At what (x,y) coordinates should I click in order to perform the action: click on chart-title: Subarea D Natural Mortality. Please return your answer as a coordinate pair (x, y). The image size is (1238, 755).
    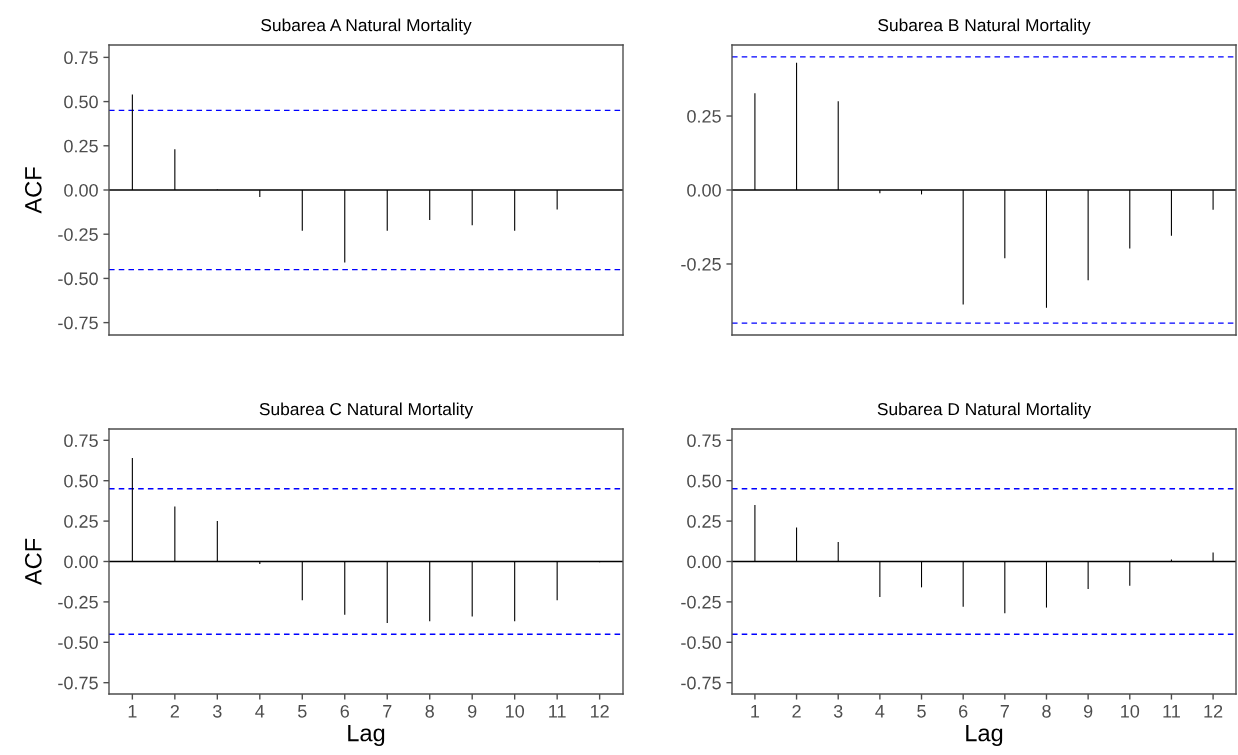
    Looking at the image, I should click on (984, 410).